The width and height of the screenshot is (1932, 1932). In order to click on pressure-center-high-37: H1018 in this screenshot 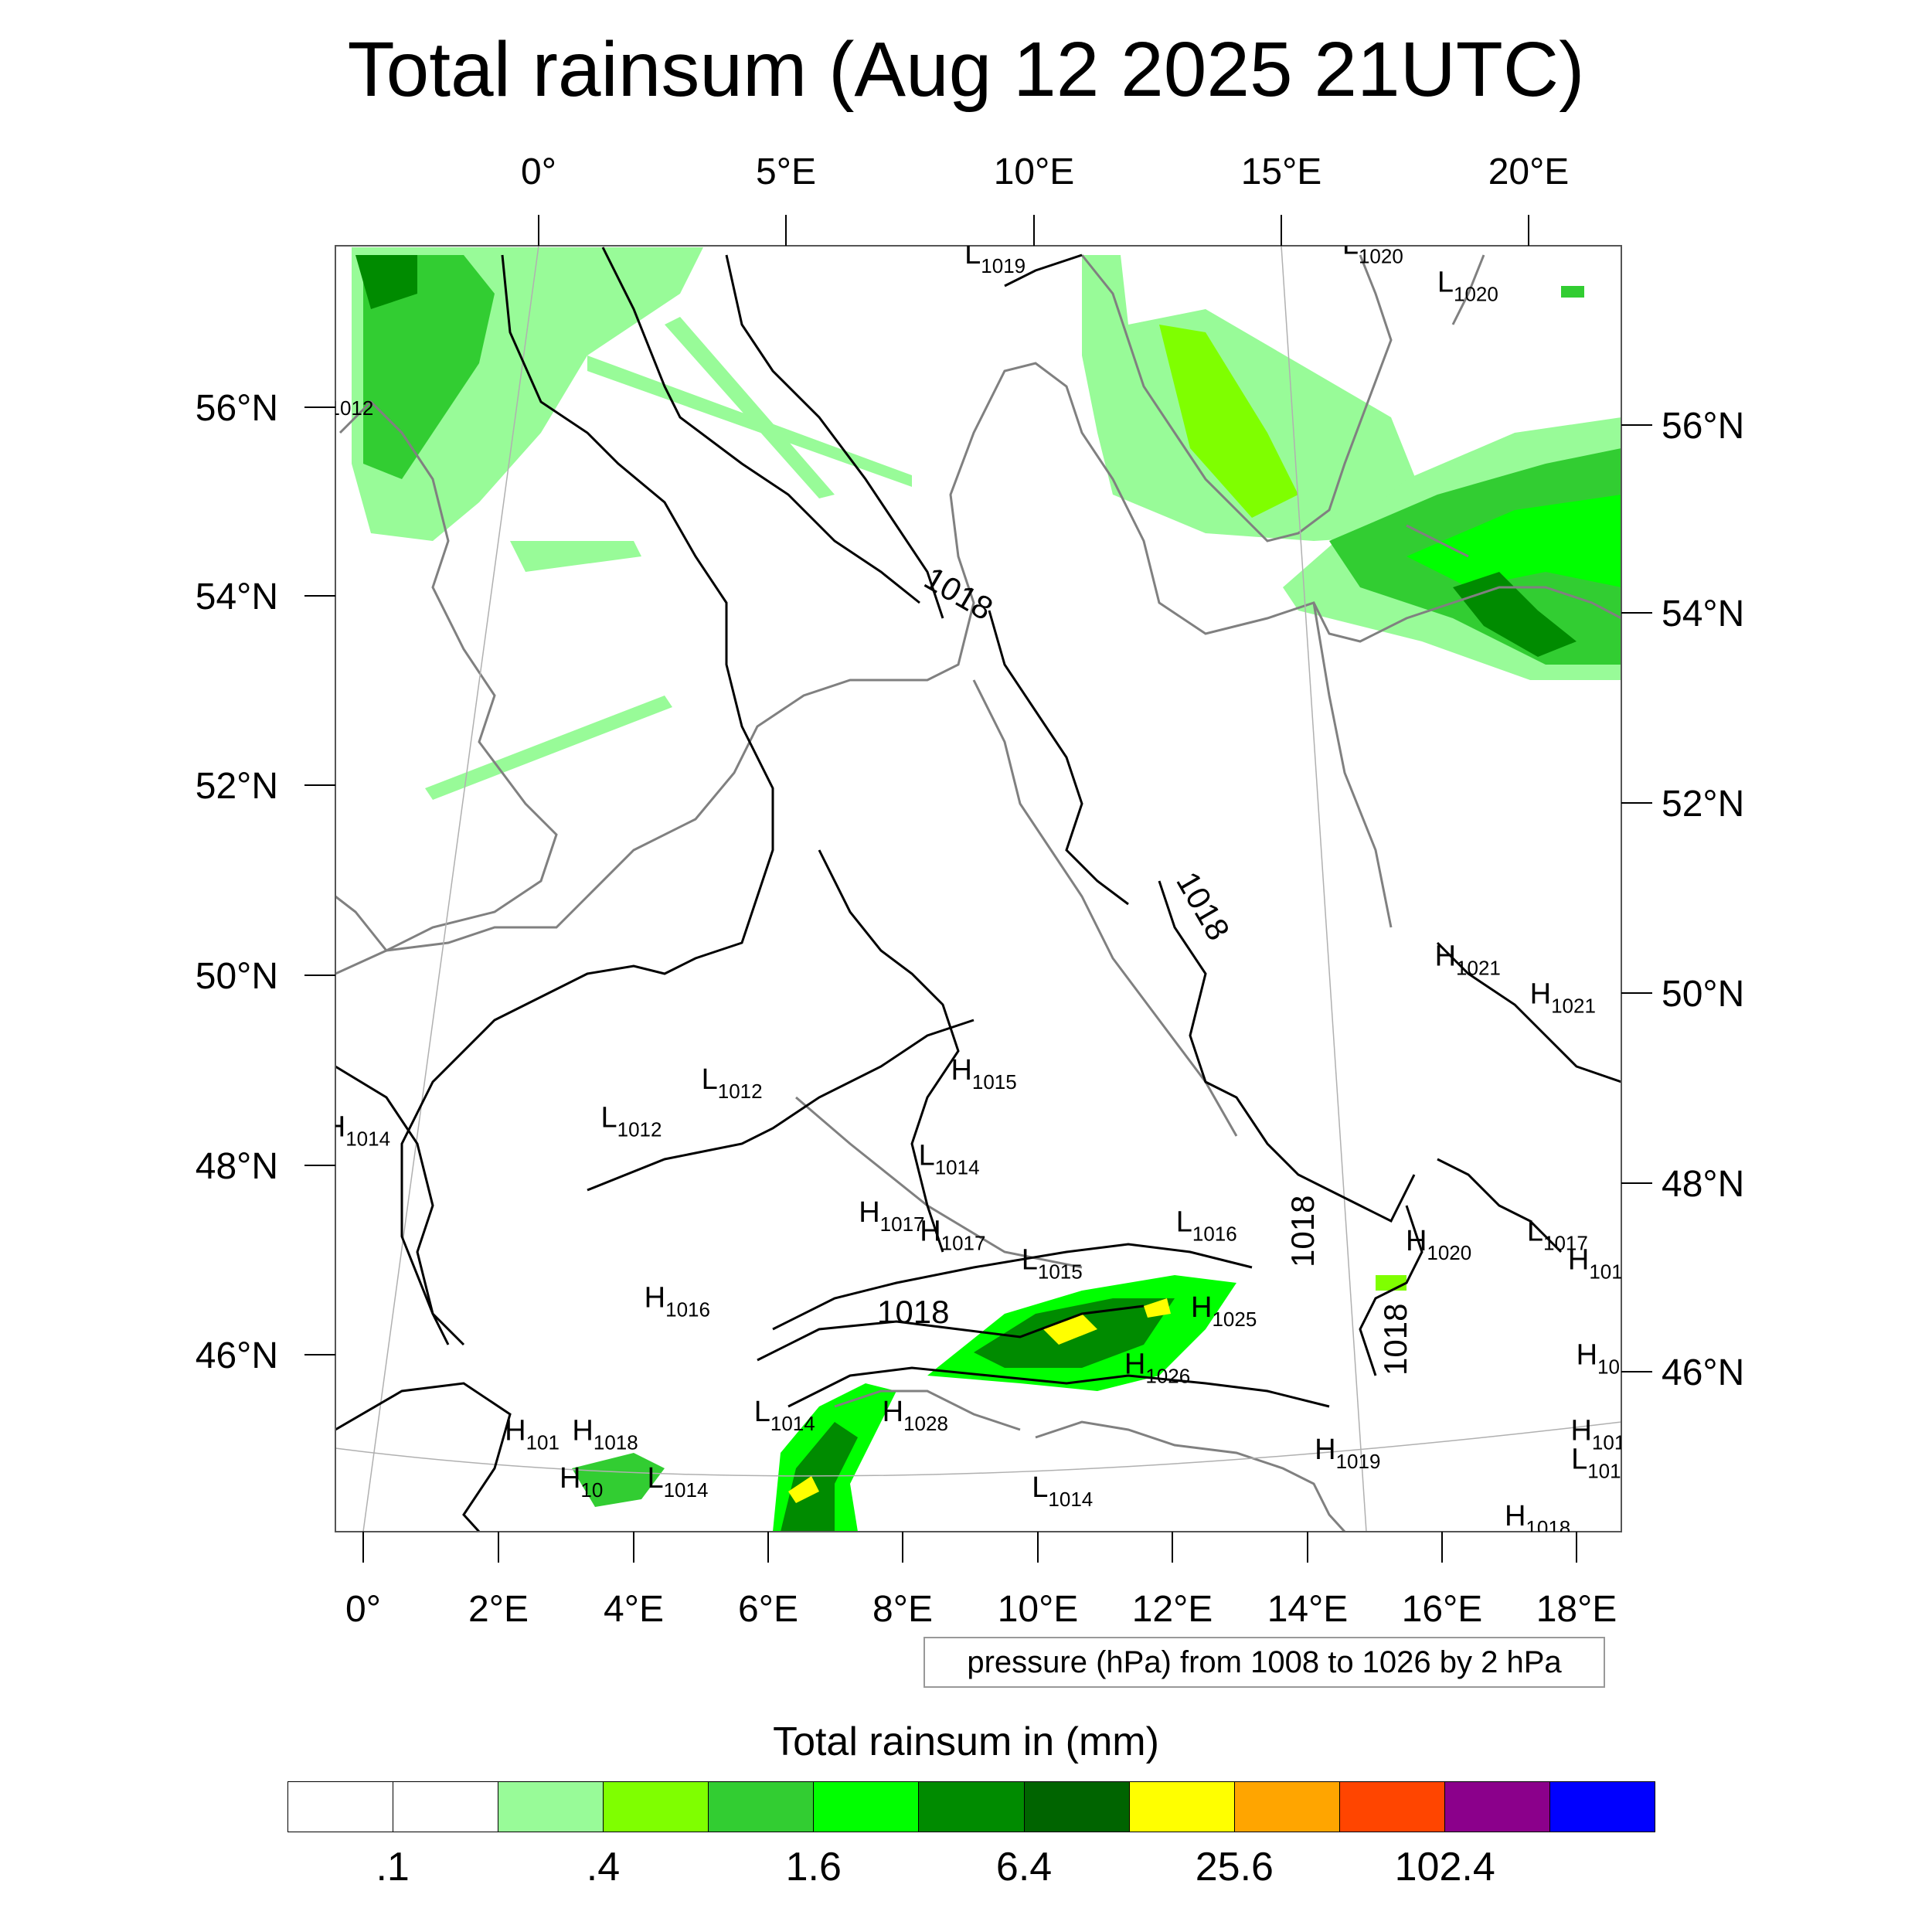, I will do `click(1538, 1519)`.